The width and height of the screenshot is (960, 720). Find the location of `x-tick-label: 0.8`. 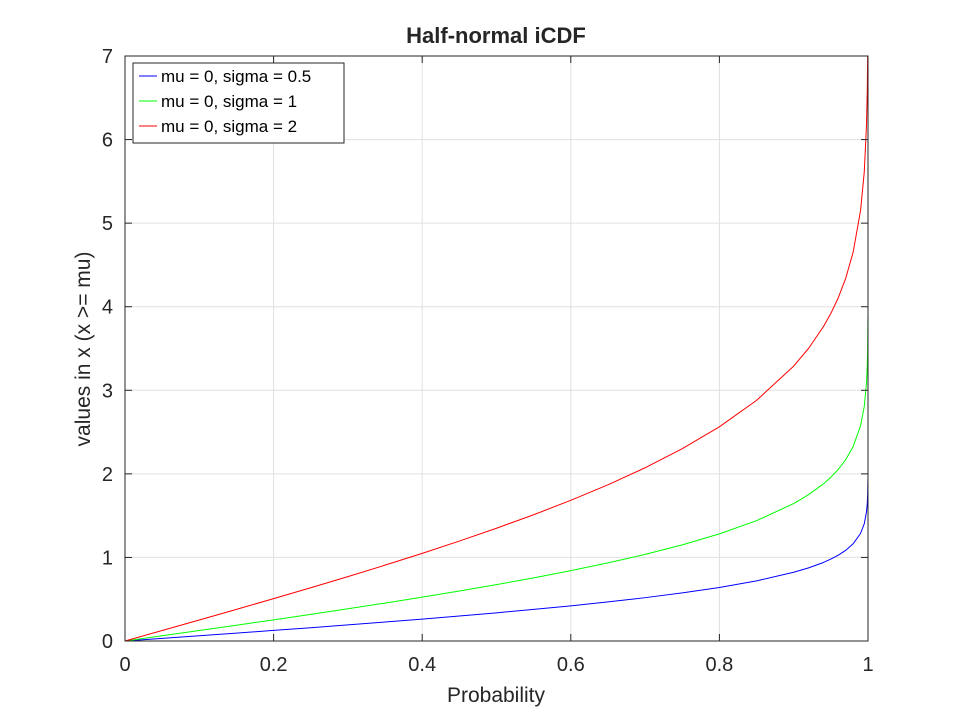

x-tick-label: 0.8 is located at coordinates (719, 665).